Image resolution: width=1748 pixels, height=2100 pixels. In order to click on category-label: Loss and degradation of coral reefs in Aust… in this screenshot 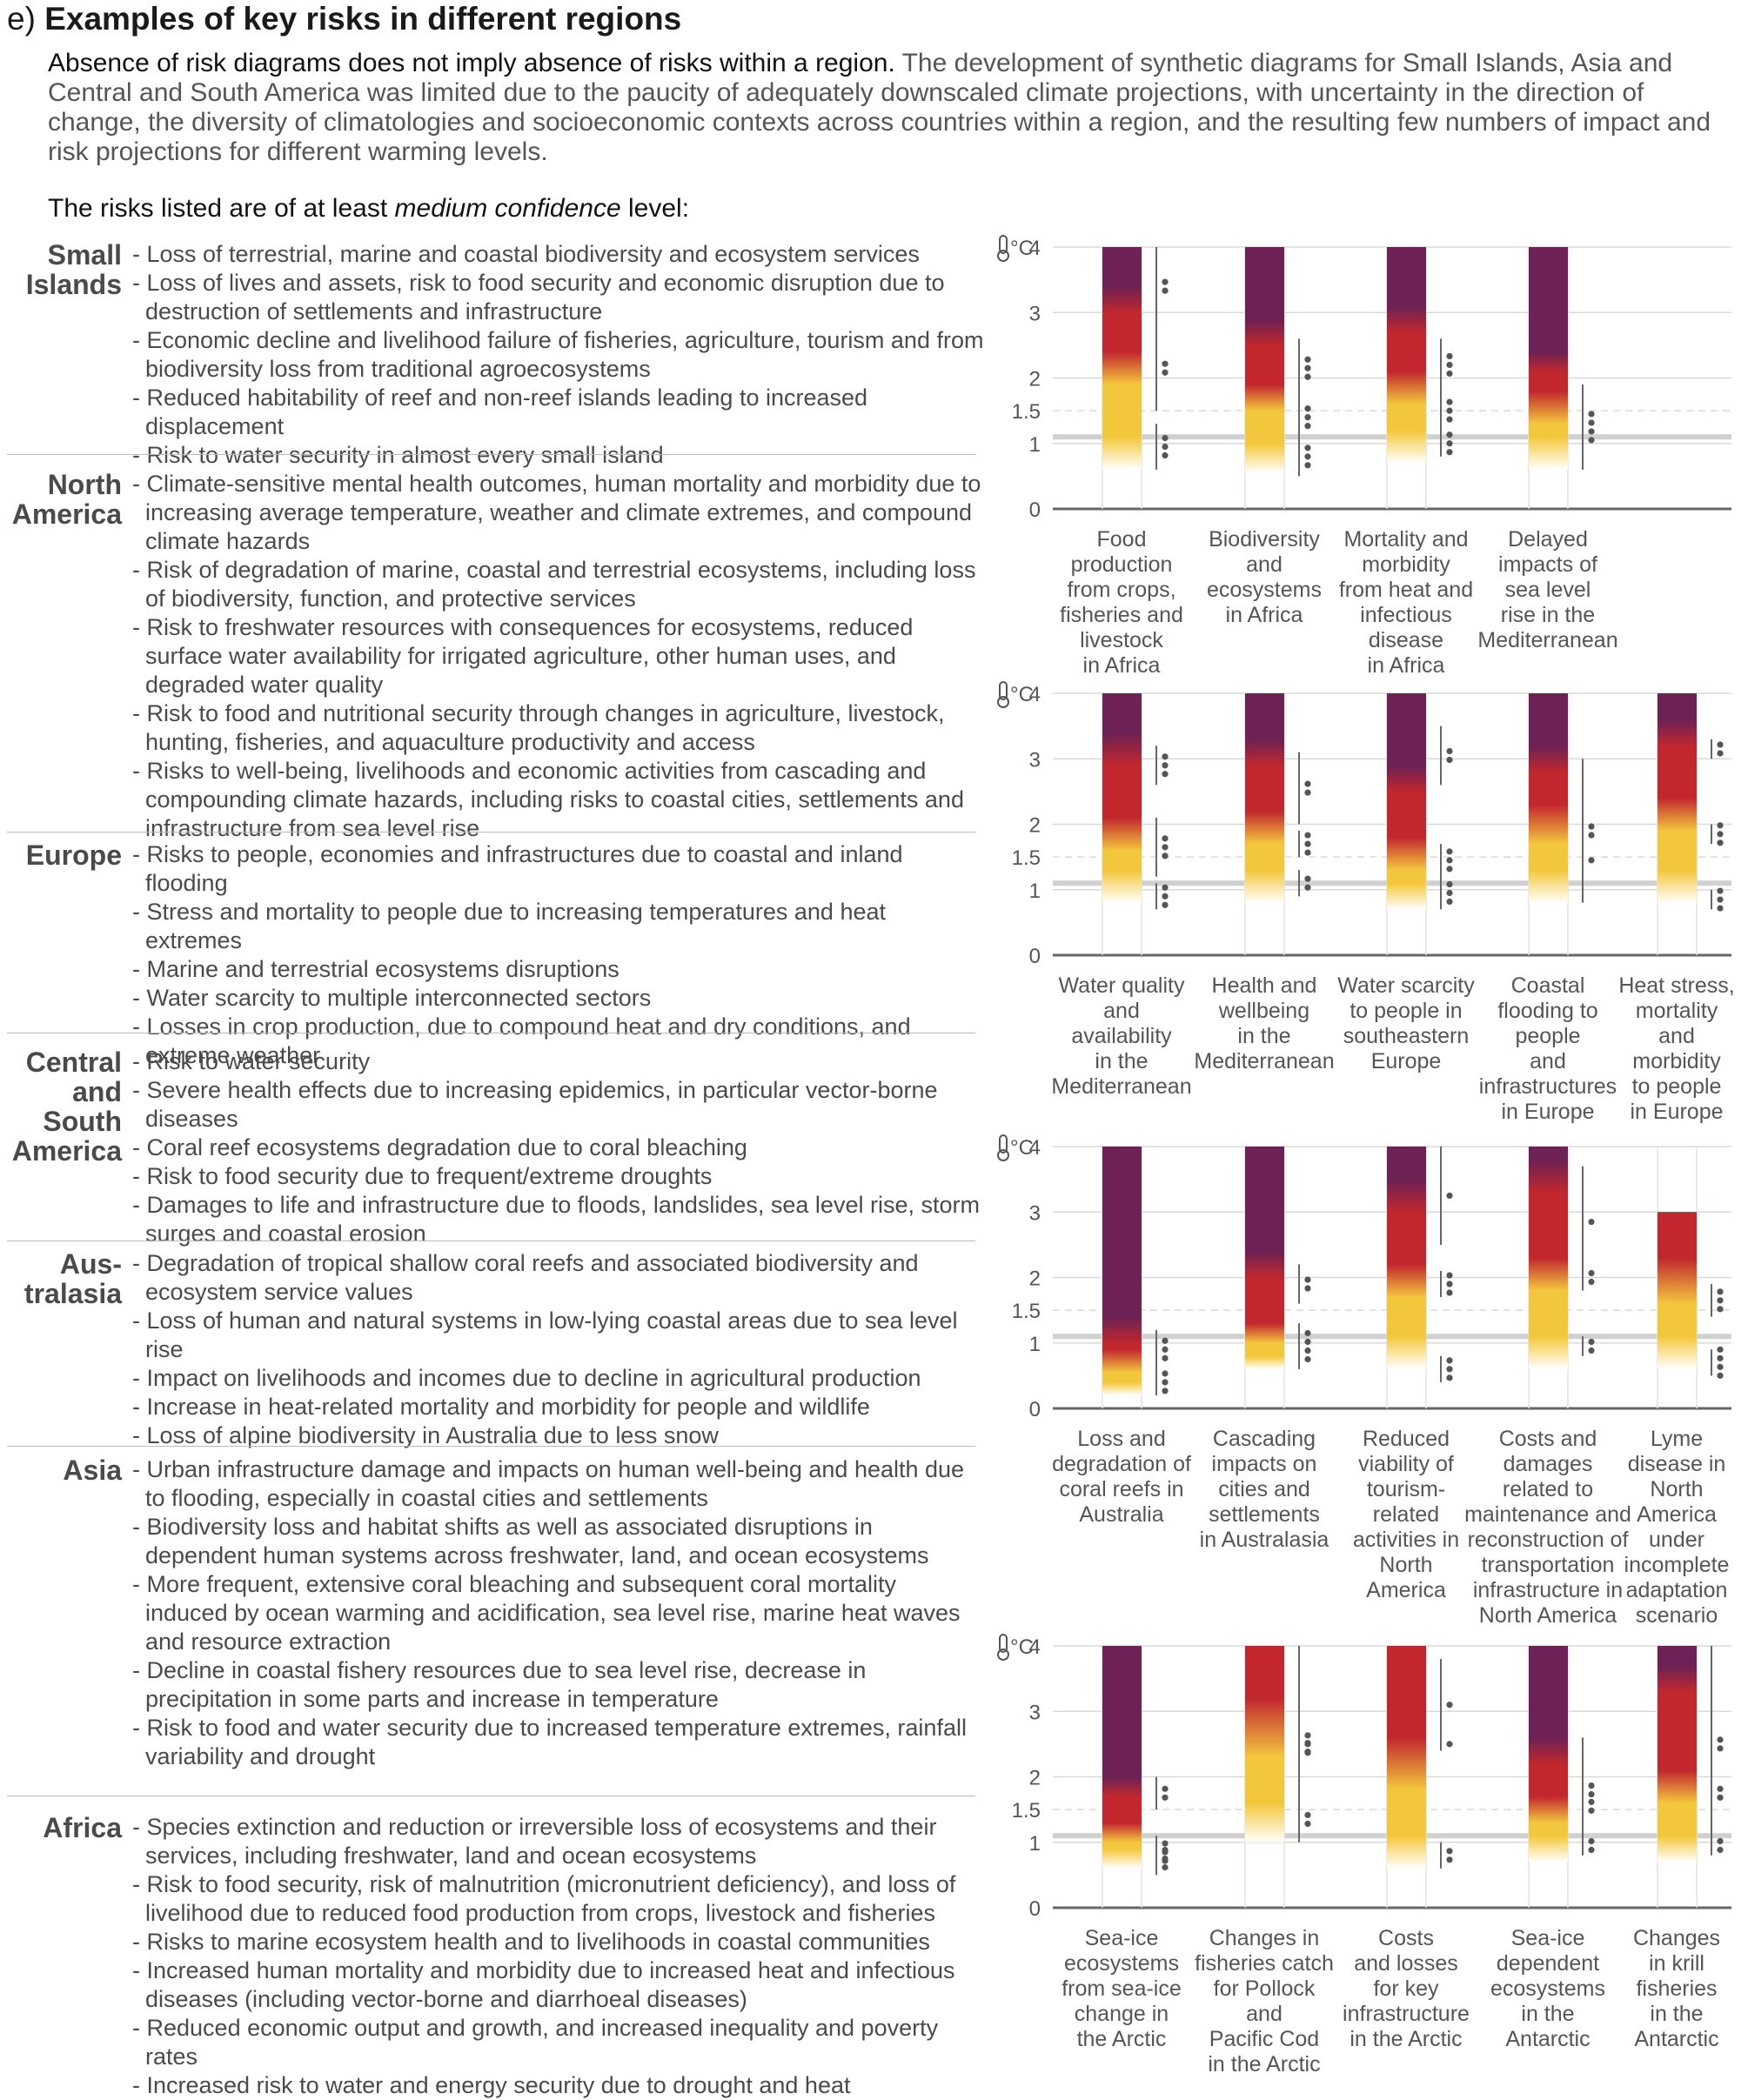, I will do `click(1121, 1477)`.